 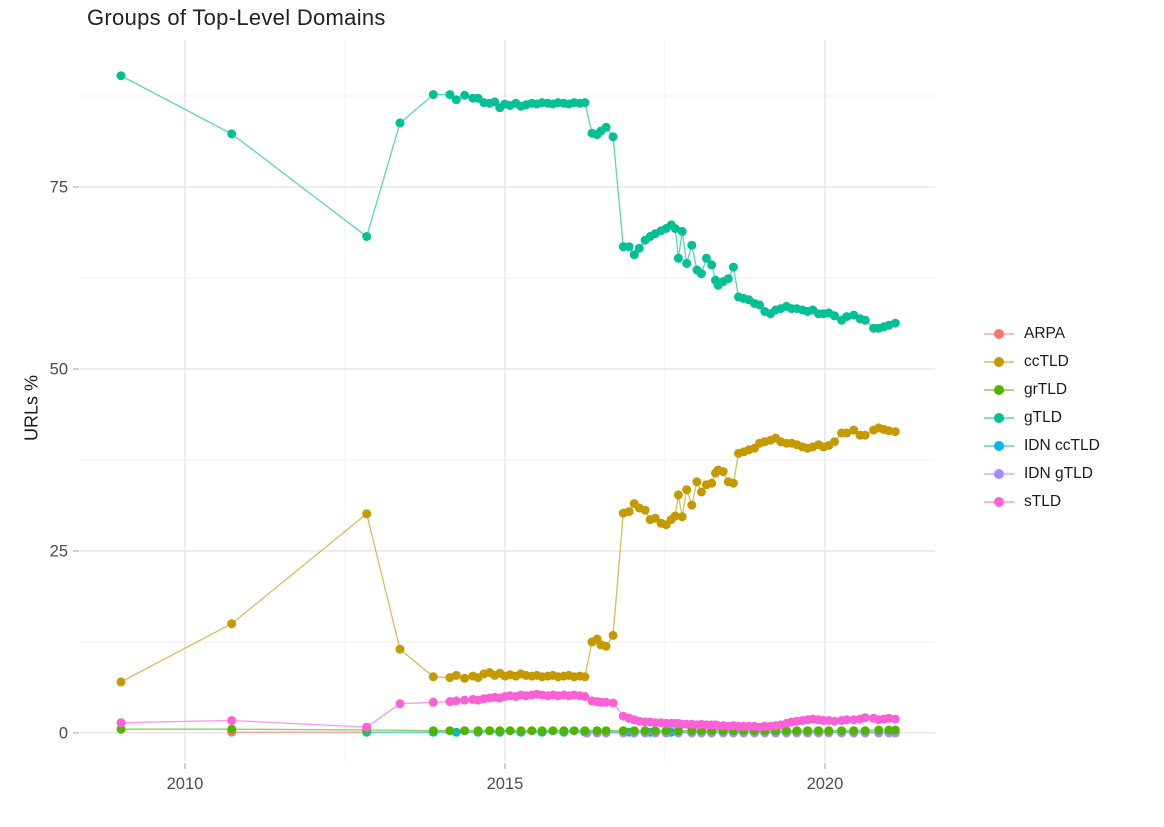 What do you see at coordinates (59, 551) in the screenshot?
I see `y-tick-label: 25` at bounding box center [59, 551].